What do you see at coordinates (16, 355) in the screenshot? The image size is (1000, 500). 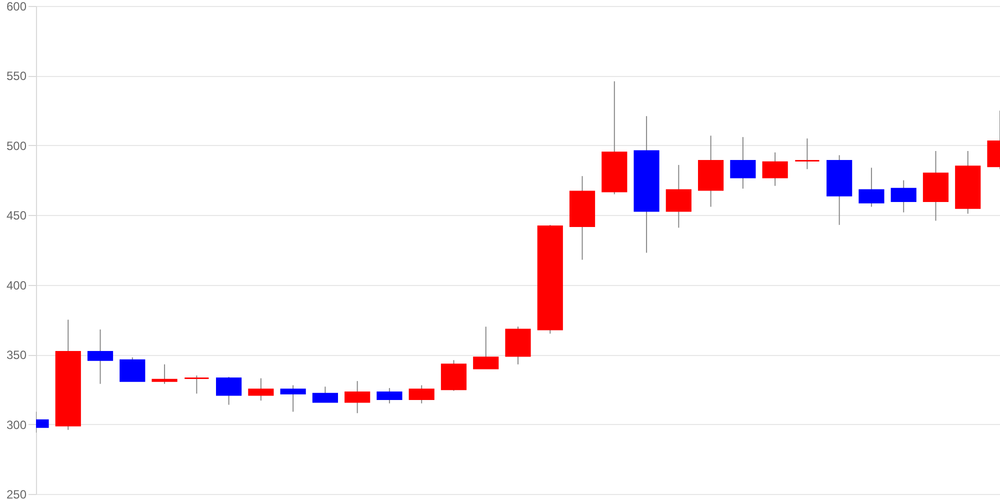 I see `y-tick-label: 350` at bounding box center [16, 355].